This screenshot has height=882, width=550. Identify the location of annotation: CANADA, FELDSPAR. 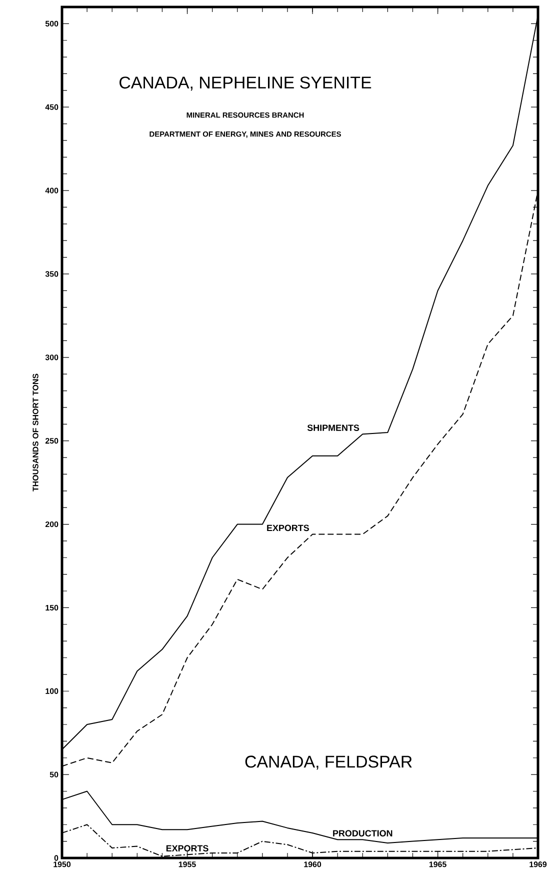
(328, 763).